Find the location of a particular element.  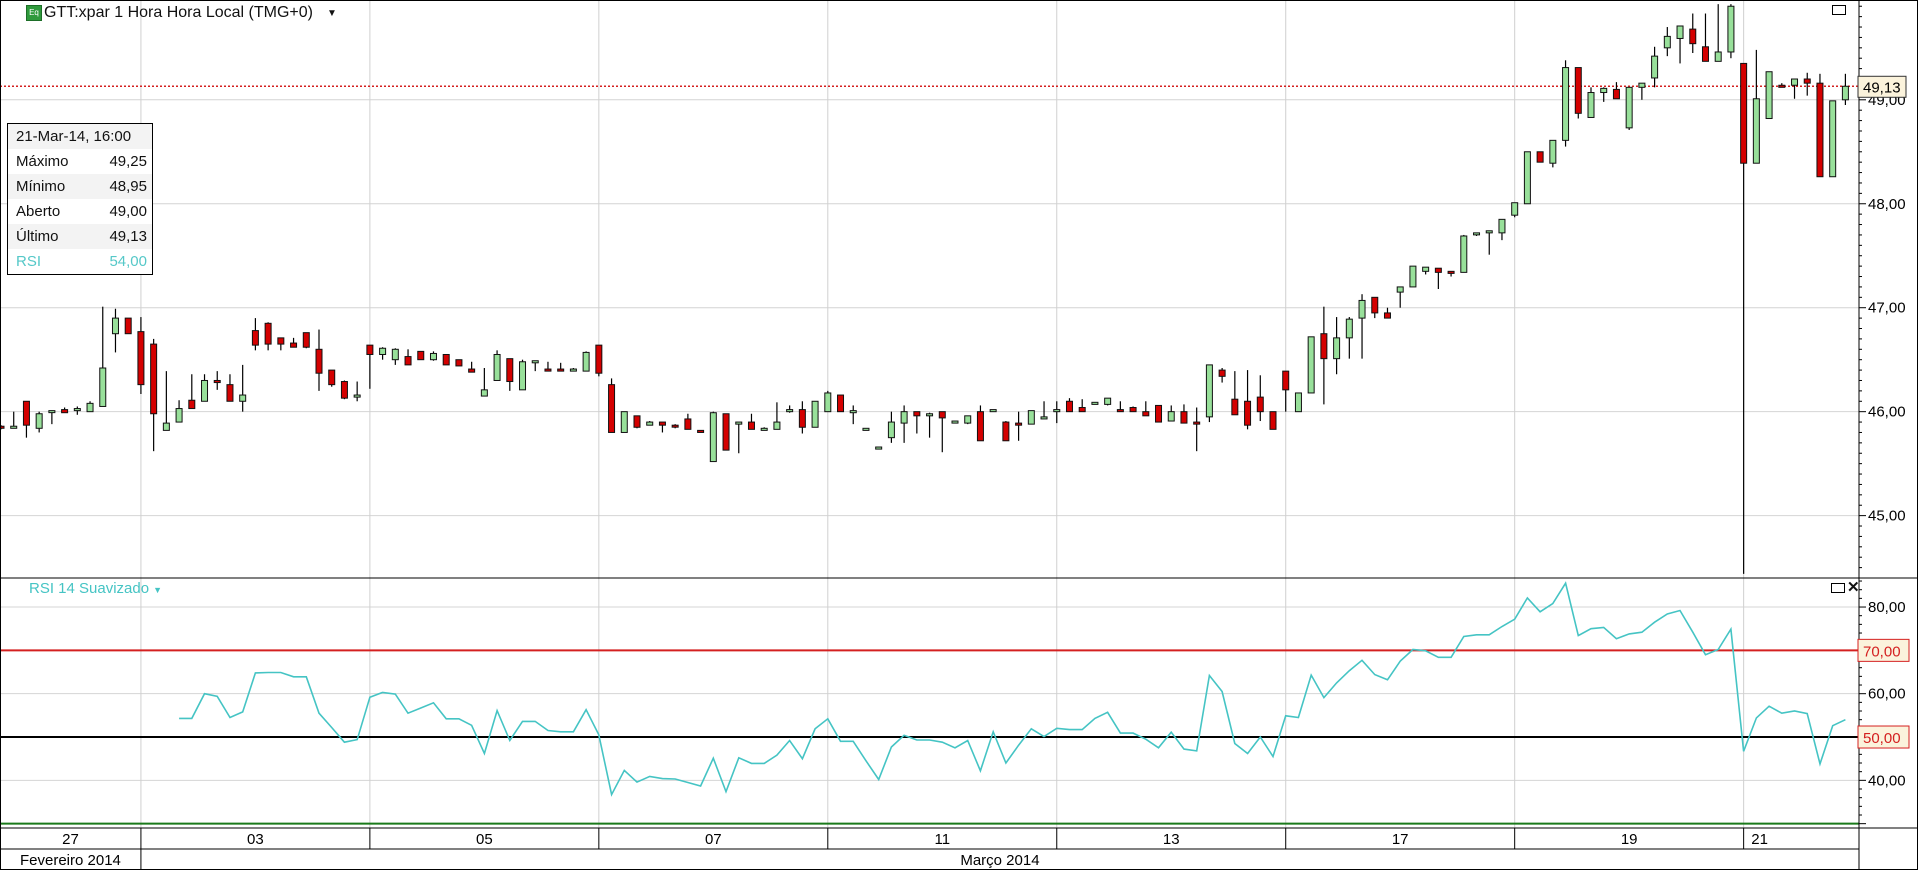

info-value: 54,00 is located at coordinates (128, 261).